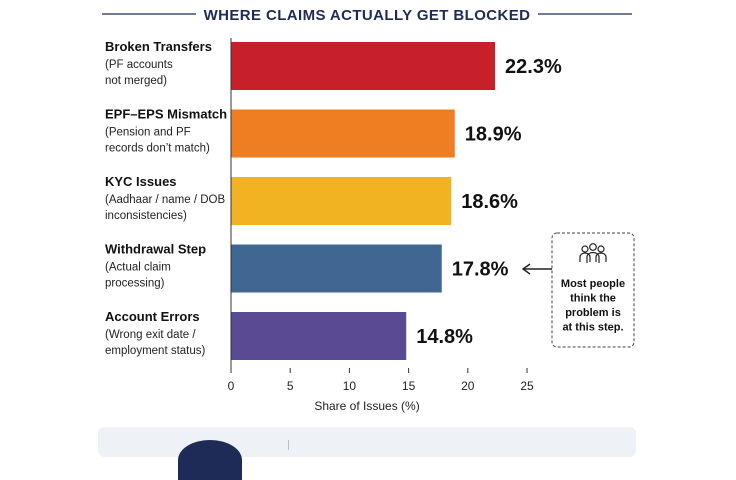 The width and height of the screenshot is (736, 480). Describe the element at coordinates (141, 181) in the screenshot. I see `category-label-2: KYC Issues` at that location.